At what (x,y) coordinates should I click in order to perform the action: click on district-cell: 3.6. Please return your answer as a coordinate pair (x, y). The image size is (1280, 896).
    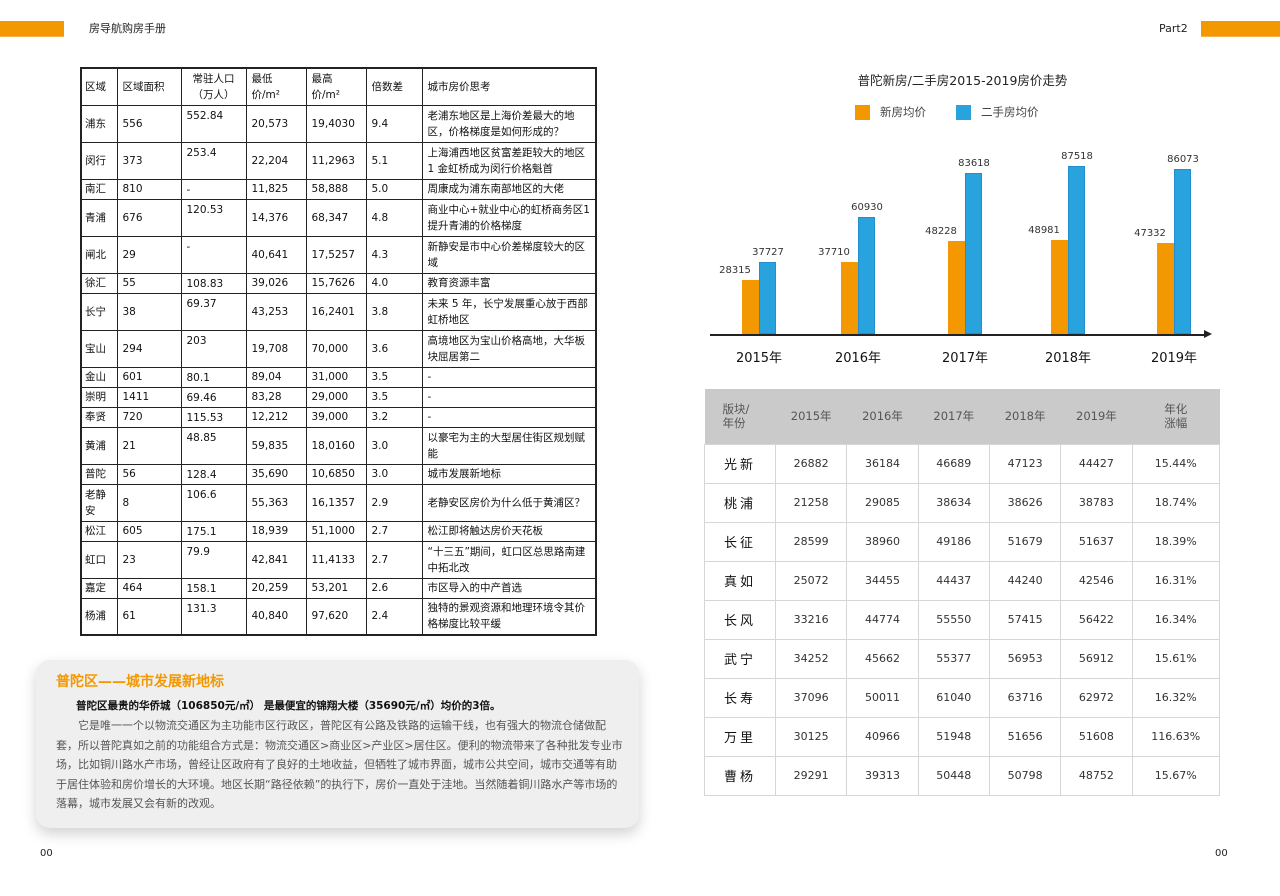
    Looking at the image, I should click on (394, 348).